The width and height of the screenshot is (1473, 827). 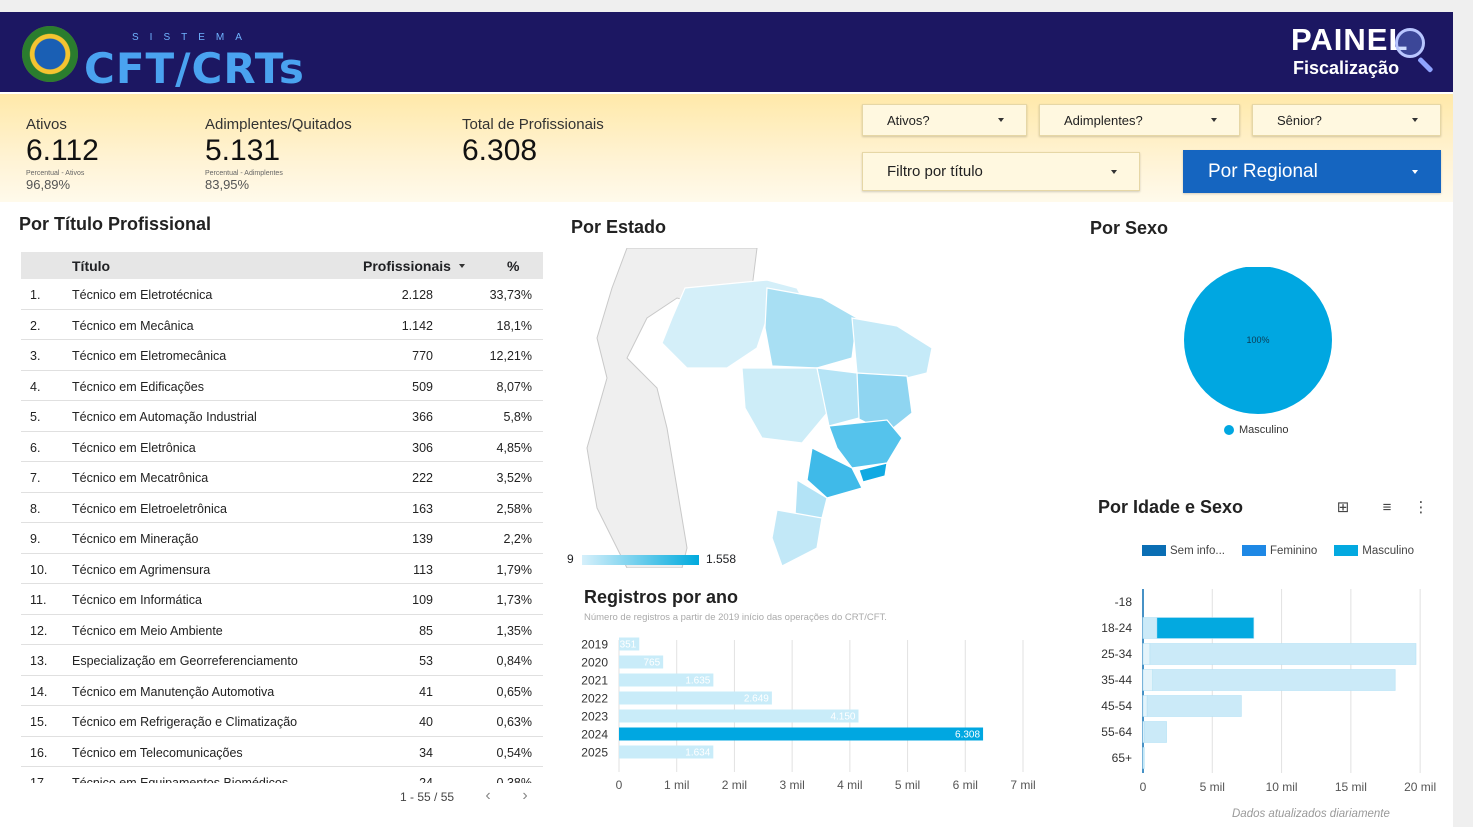 What do you see at coordinates (1343, 507) in the screenshot?
I see `chart-insights-icon: ⊞` at bounding box center [1343, 507].